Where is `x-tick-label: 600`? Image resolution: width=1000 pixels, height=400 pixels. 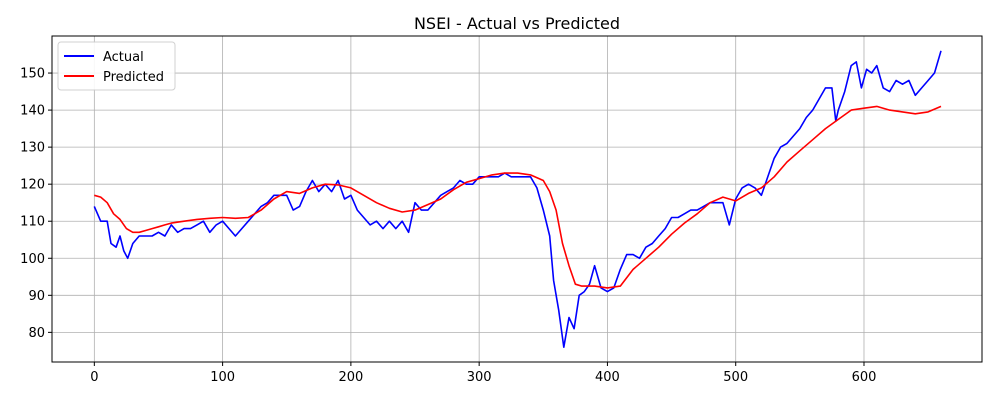 x-tick-label: 600 is located at coordinates (864, 377).